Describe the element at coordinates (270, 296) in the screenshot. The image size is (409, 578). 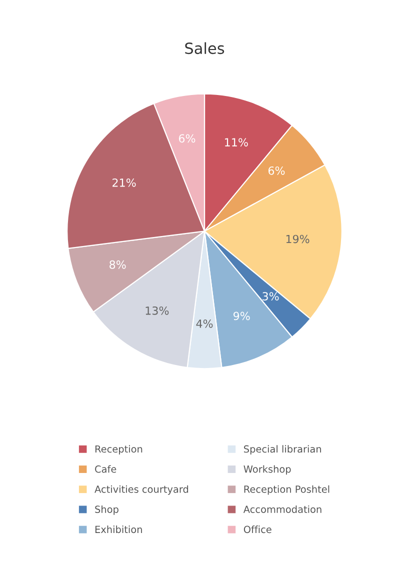
I see `data-label: 3%` at that location.